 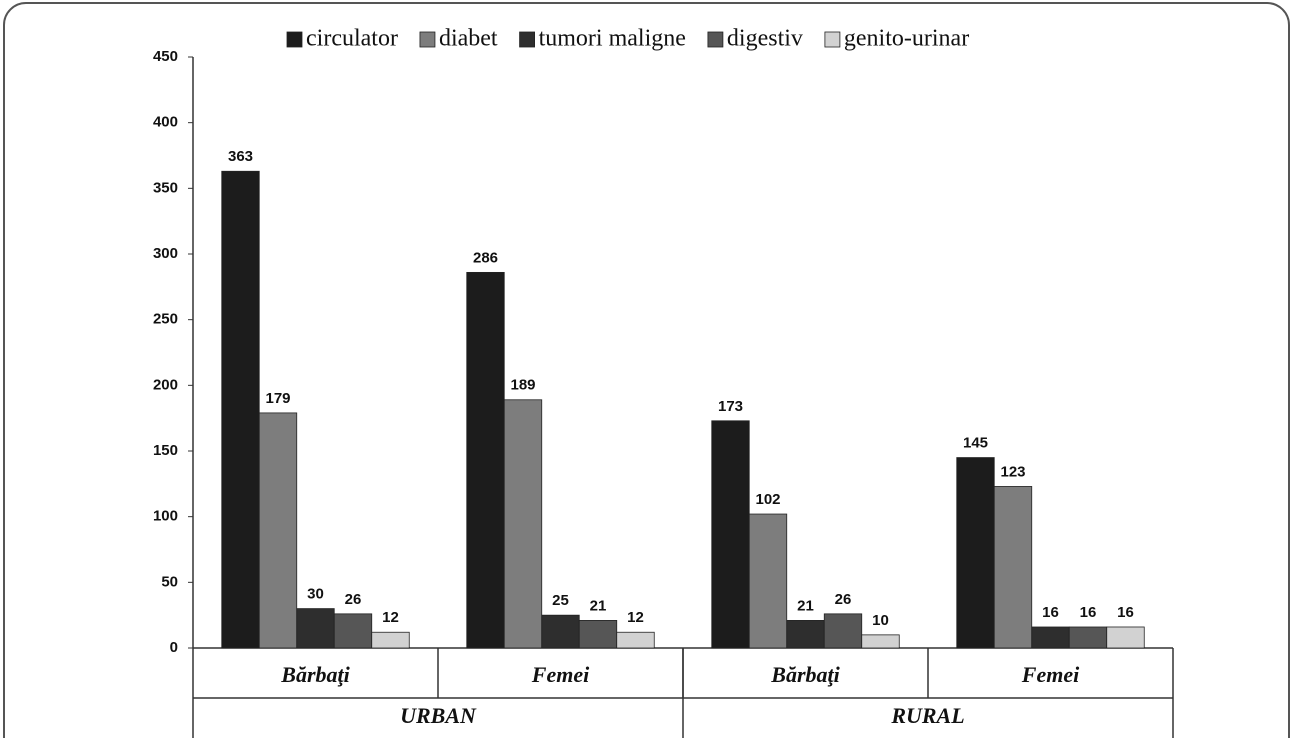 What do you see at coordinates (468, 39) in the screenshot?
I see `legend-label: diabet` at bounding box center [468, 39].